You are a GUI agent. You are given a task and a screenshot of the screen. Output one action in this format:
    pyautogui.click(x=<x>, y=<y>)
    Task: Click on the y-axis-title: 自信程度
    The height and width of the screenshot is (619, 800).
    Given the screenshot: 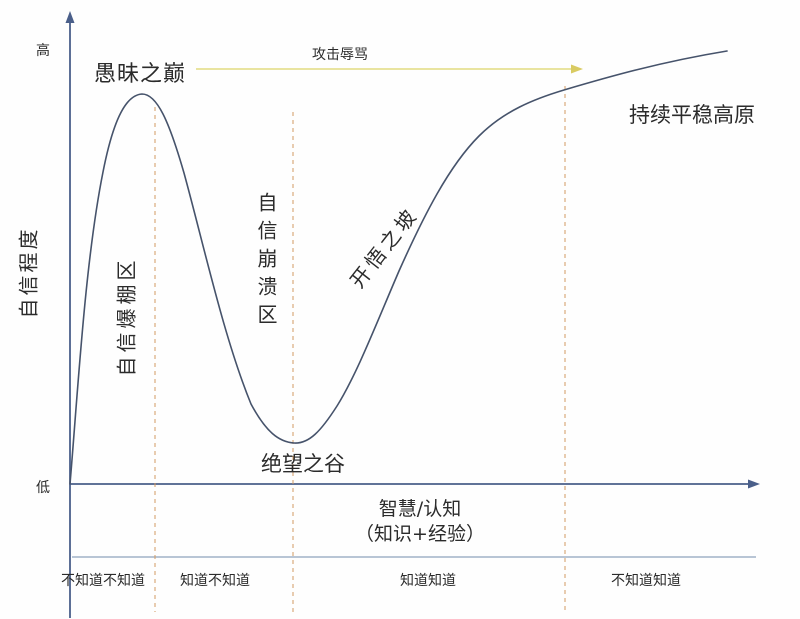 What is the action you would take?
    pyautogui.click(x=28, y=272)
    